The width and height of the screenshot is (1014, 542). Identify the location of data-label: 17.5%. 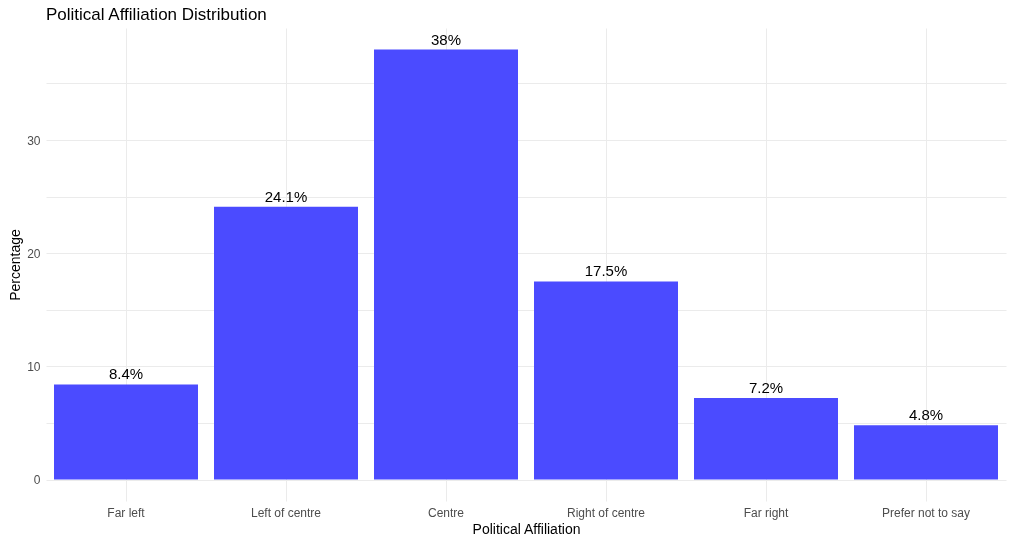
(606, 271).